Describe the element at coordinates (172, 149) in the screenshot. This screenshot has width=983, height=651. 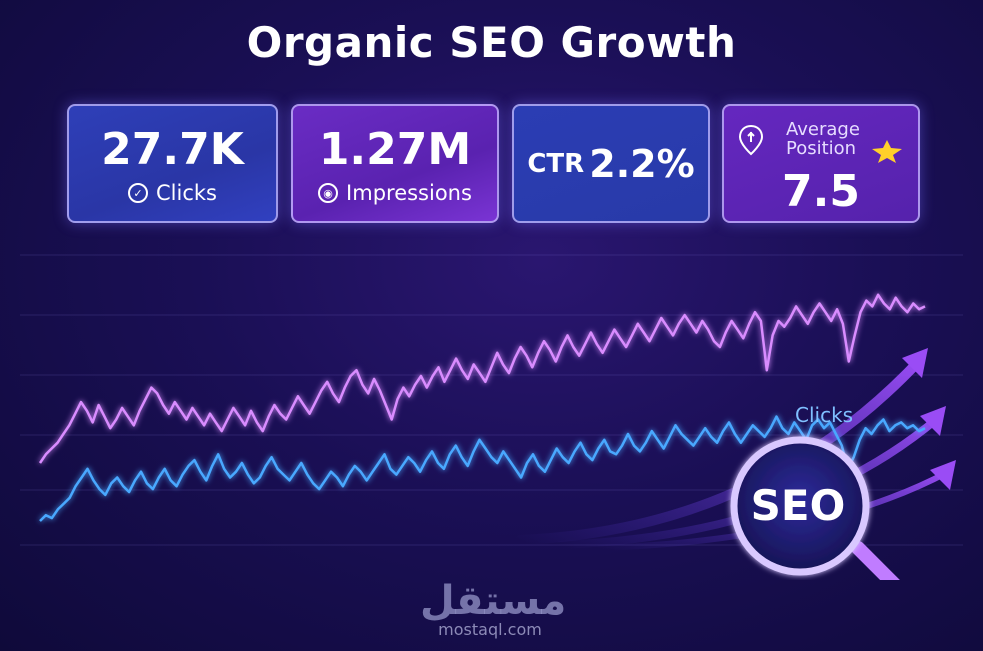
I see `clicks-value: 27.7K` at that location.